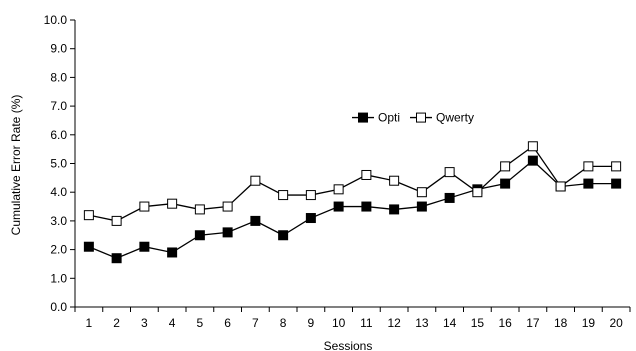 The width and height of the screenshot is (636, 351). Describe the element at coordinates (394, 323) in the screenshot. I see `x-tick-label: 12` at that location.